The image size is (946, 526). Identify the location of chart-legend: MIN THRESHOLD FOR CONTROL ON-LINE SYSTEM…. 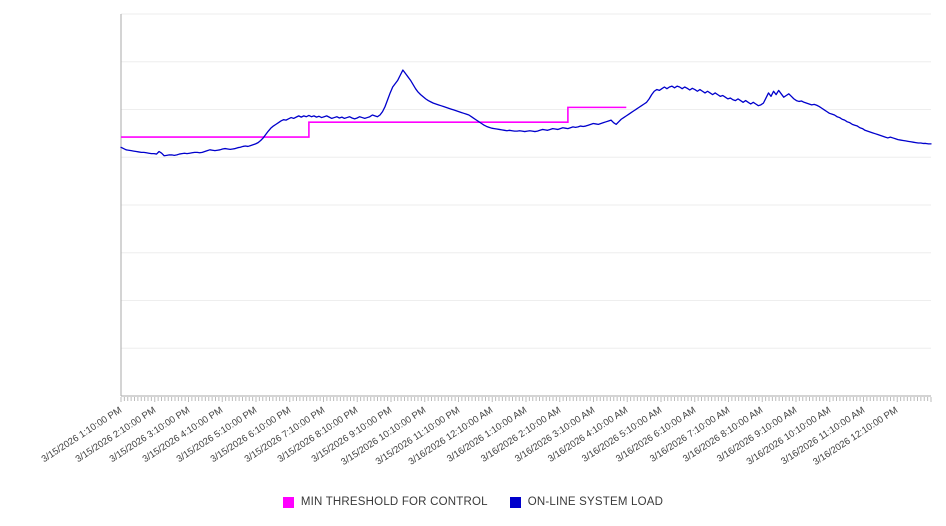
(473, 502).